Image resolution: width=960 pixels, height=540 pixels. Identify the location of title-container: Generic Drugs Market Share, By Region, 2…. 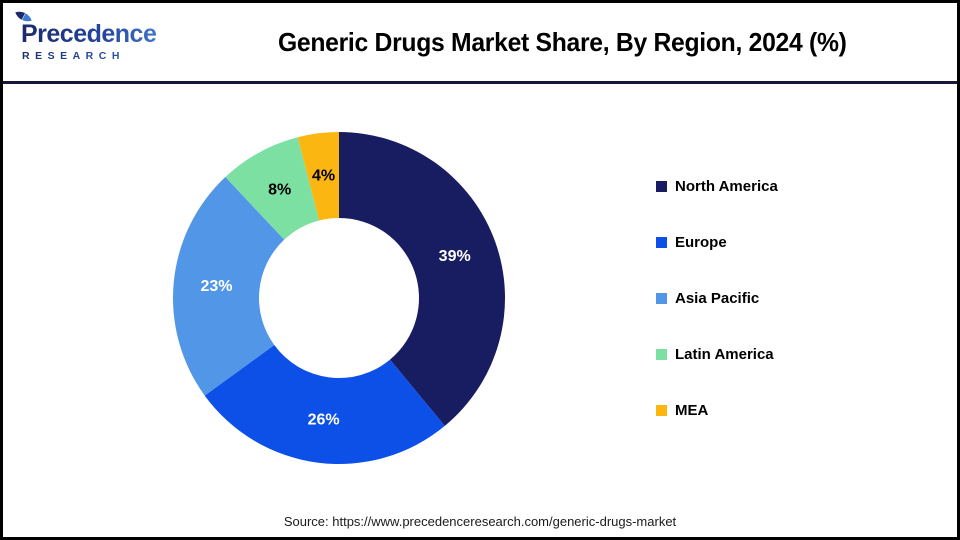
(566, 42).